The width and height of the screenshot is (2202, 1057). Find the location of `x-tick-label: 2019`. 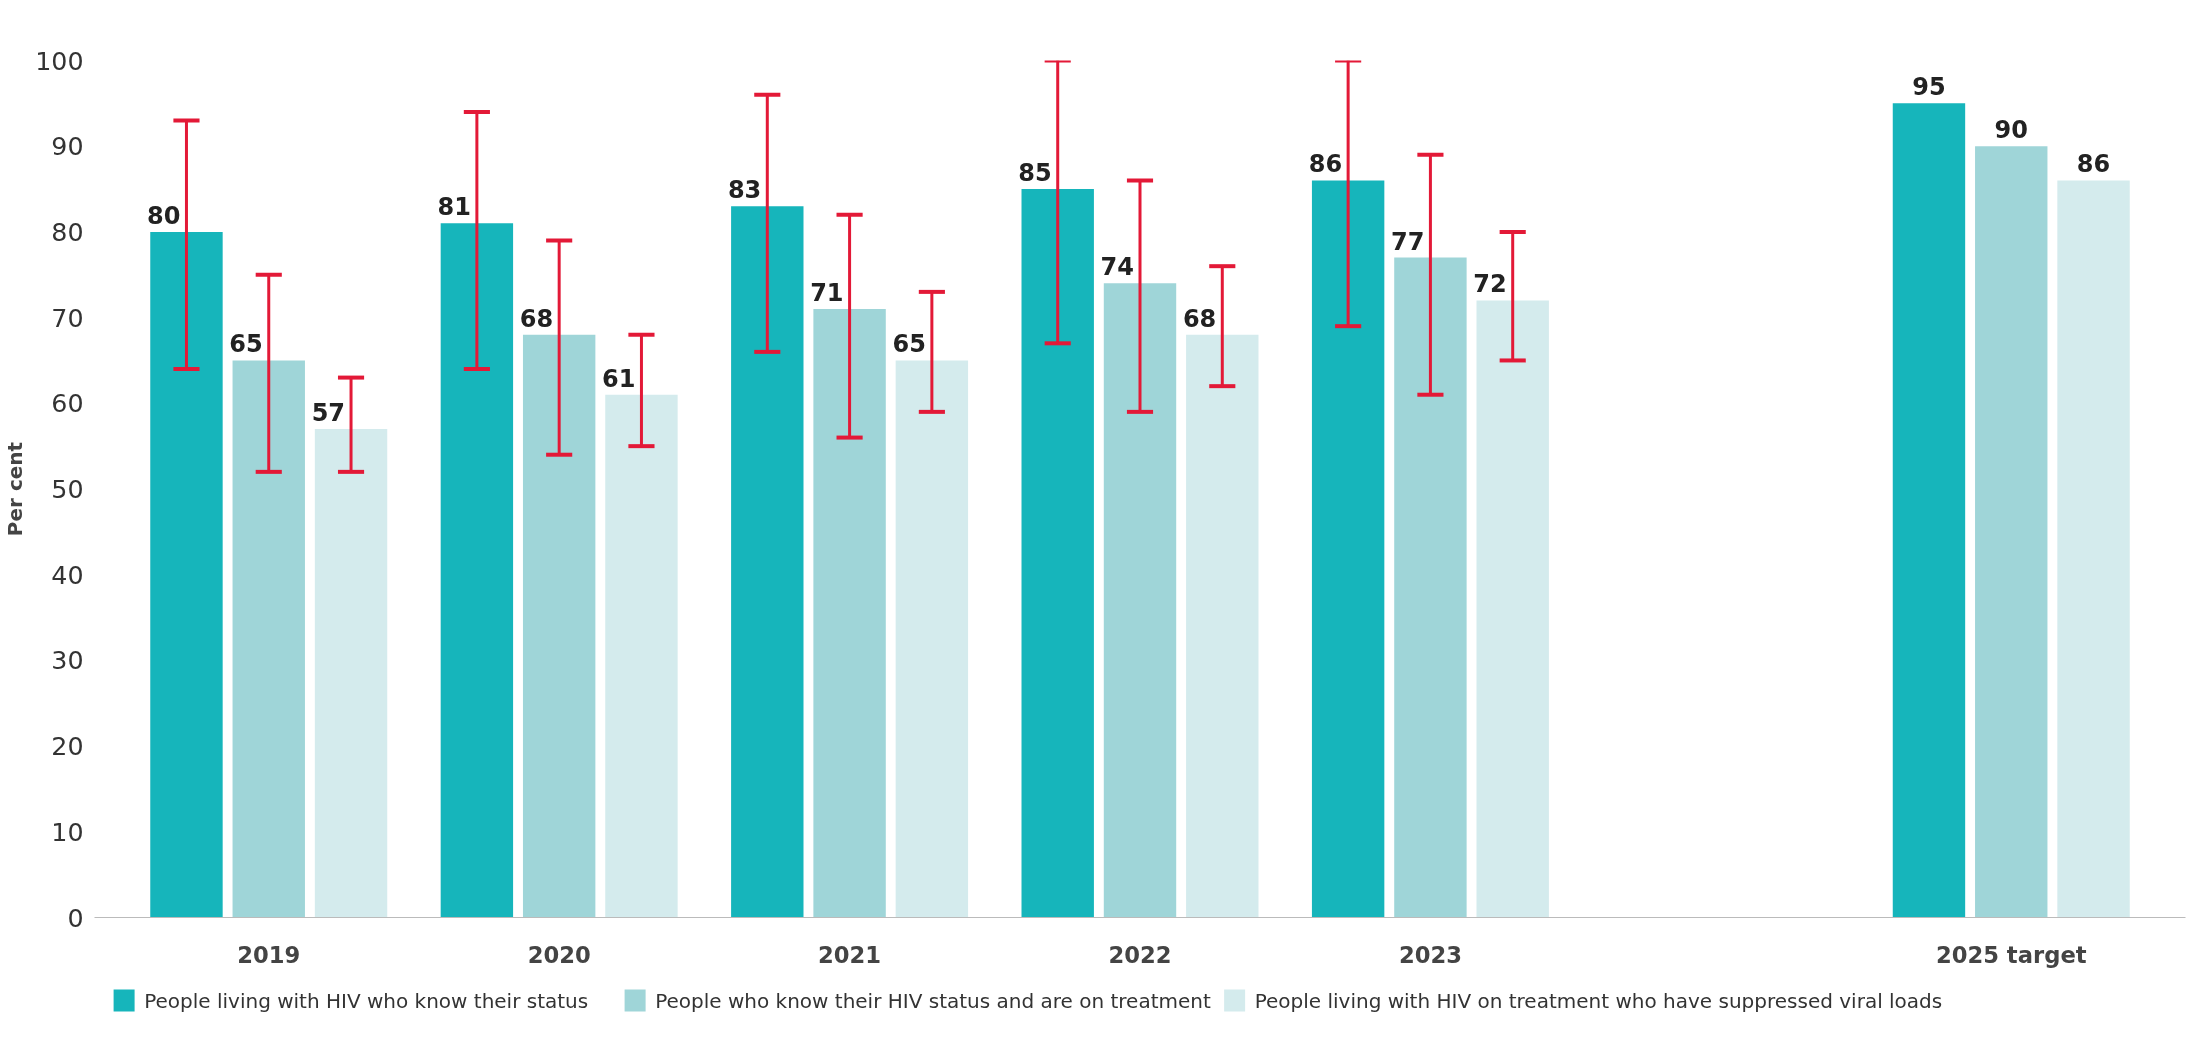

x-tick-label: 2019 is located at coordinates (269, 954).